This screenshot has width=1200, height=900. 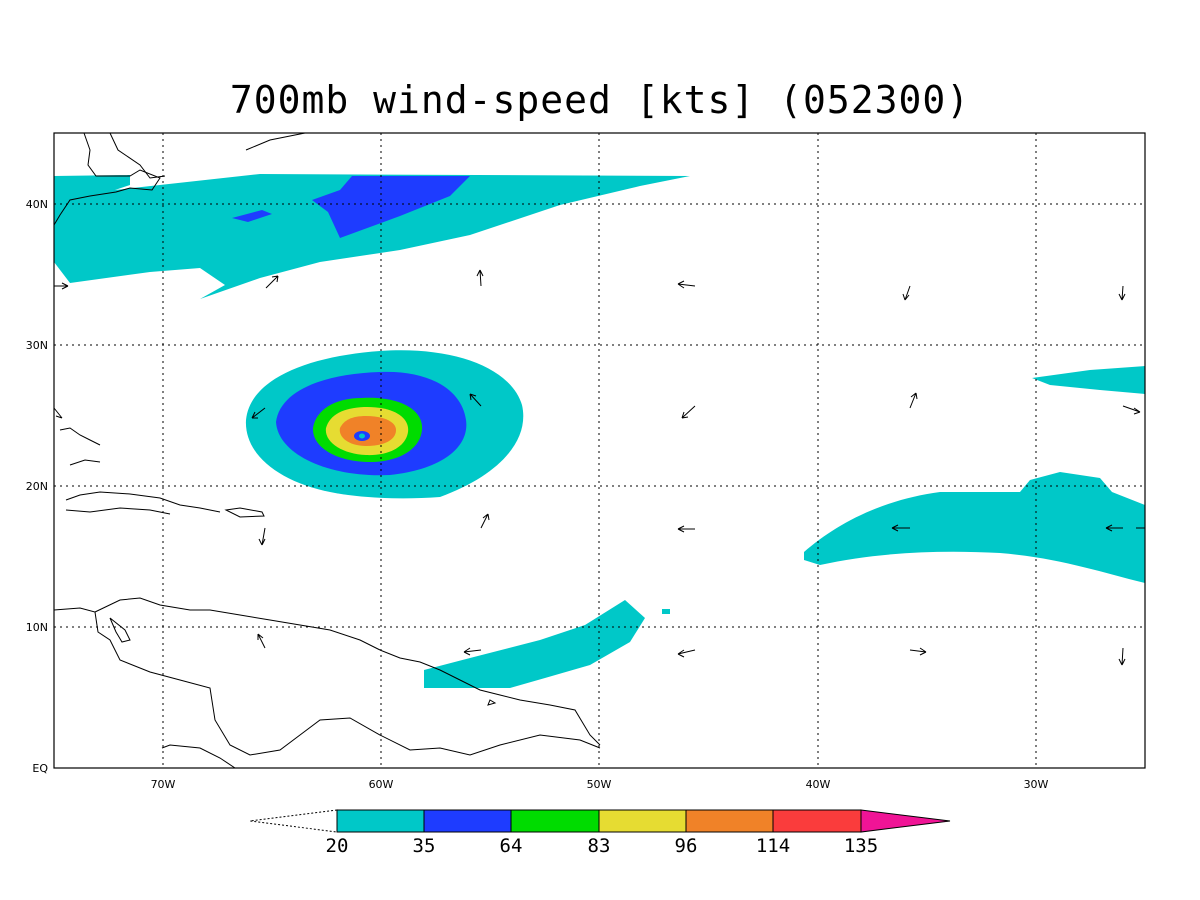 I want to click on wind-band-cyan-north, so click(x=372, y=236).